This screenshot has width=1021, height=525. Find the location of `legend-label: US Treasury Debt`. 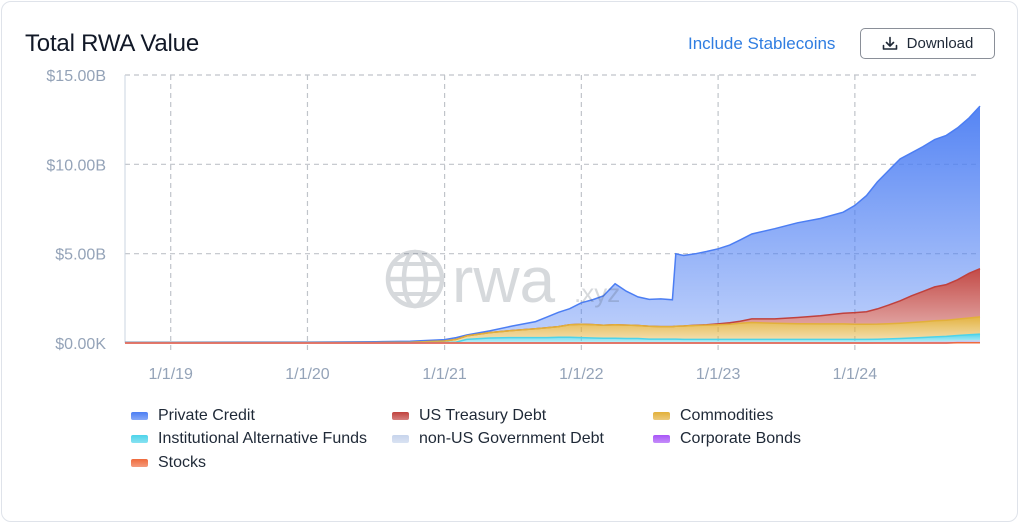

legend-label: US Treasury Debt is located at coordinates (483, 415).